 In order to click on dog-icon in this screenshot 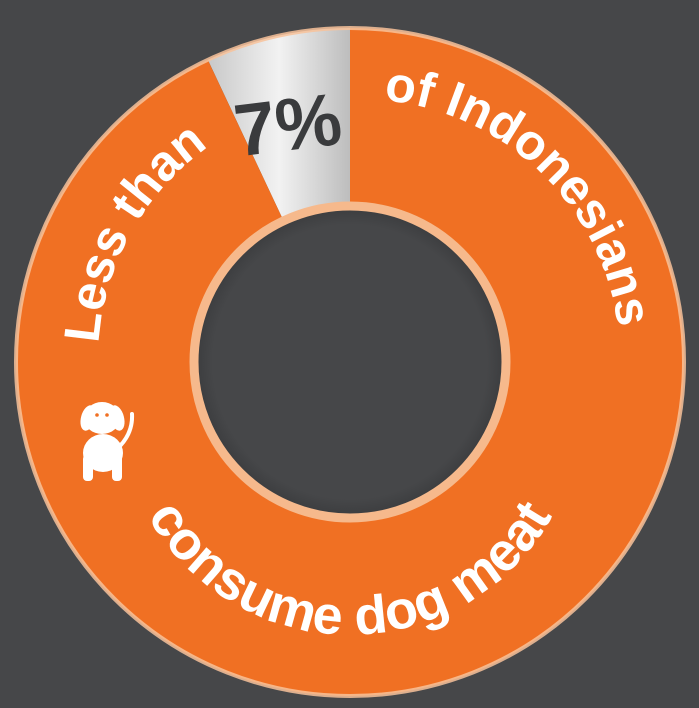, I will do `click(107, 441)`.